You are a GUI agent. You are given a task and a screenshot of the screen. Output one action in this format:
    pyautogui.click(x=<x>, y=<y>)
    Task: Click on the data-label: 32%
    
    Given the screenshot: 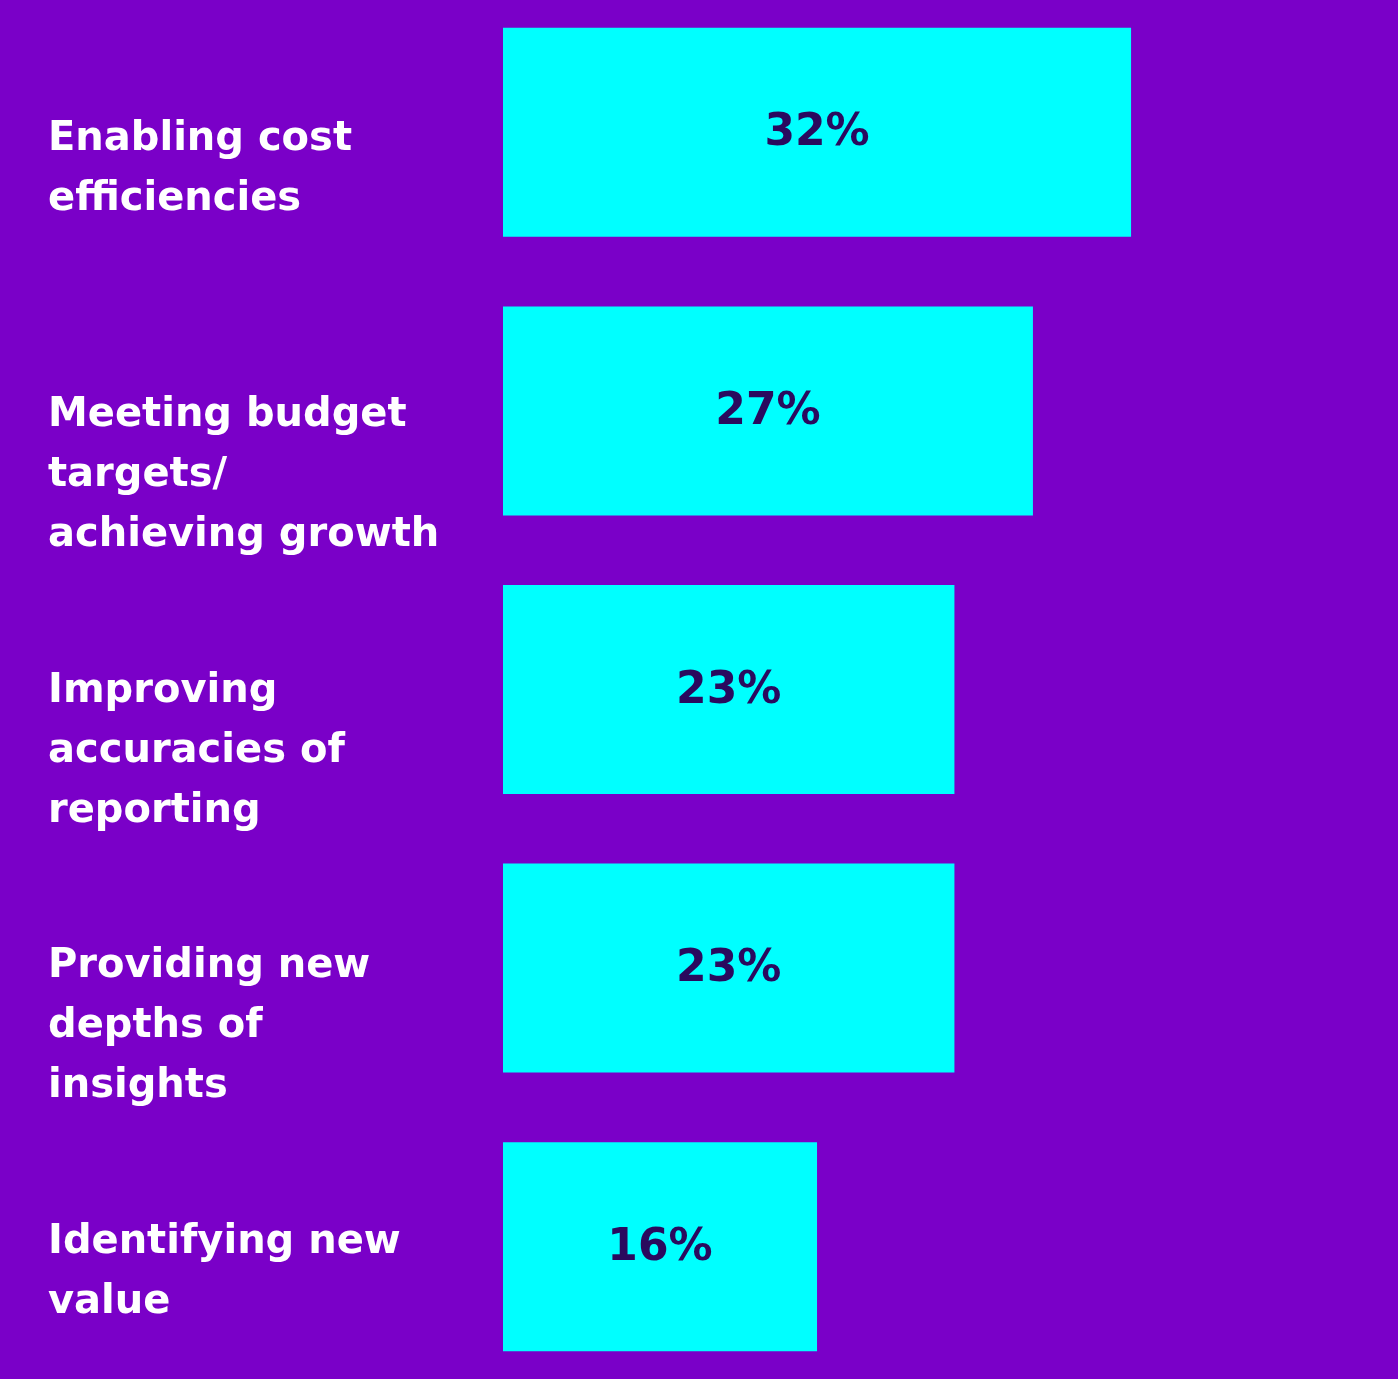 What is the action you would take?
    pyautogui.click(x=817, y=130)
    